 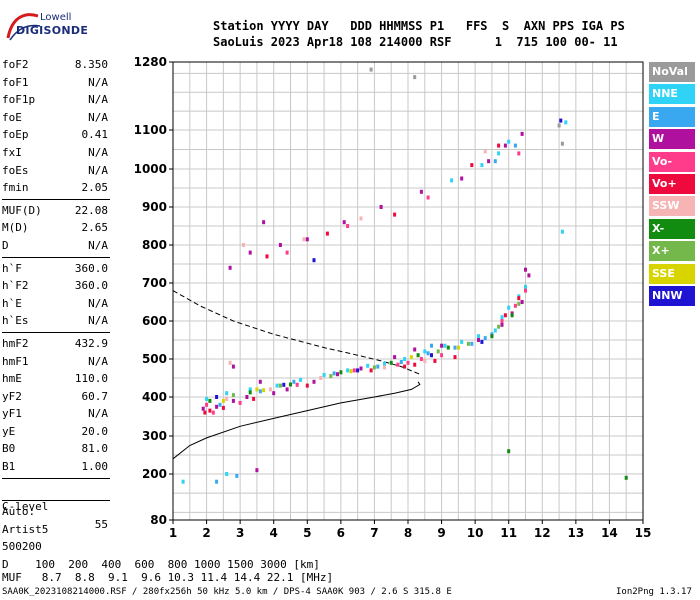 What do you see at coordinates (15, 170) in the screenshot?
I see `param-label: foEs` at bounding box center [15, 170].